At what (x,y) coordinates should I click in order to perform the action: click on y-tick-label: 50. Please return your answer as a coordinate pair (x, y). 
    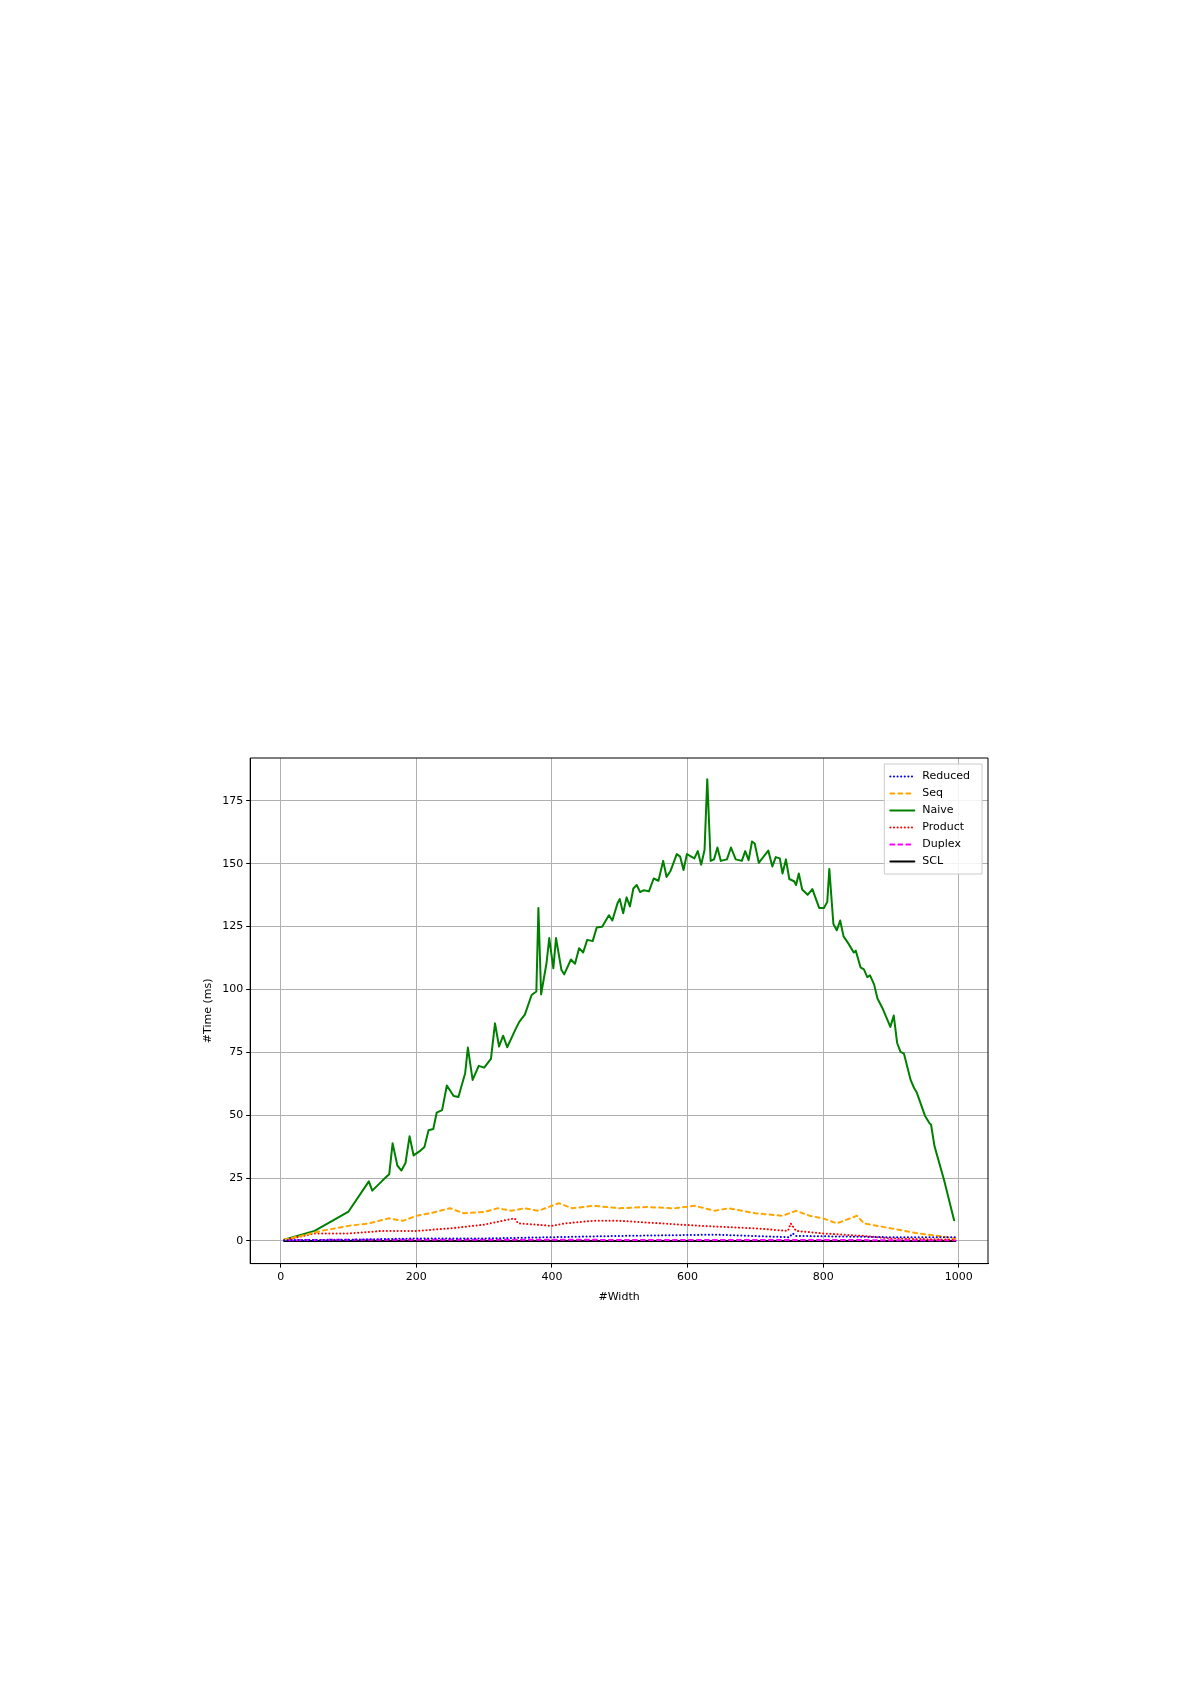
    Looking at the image, I should click on (236, 1115).